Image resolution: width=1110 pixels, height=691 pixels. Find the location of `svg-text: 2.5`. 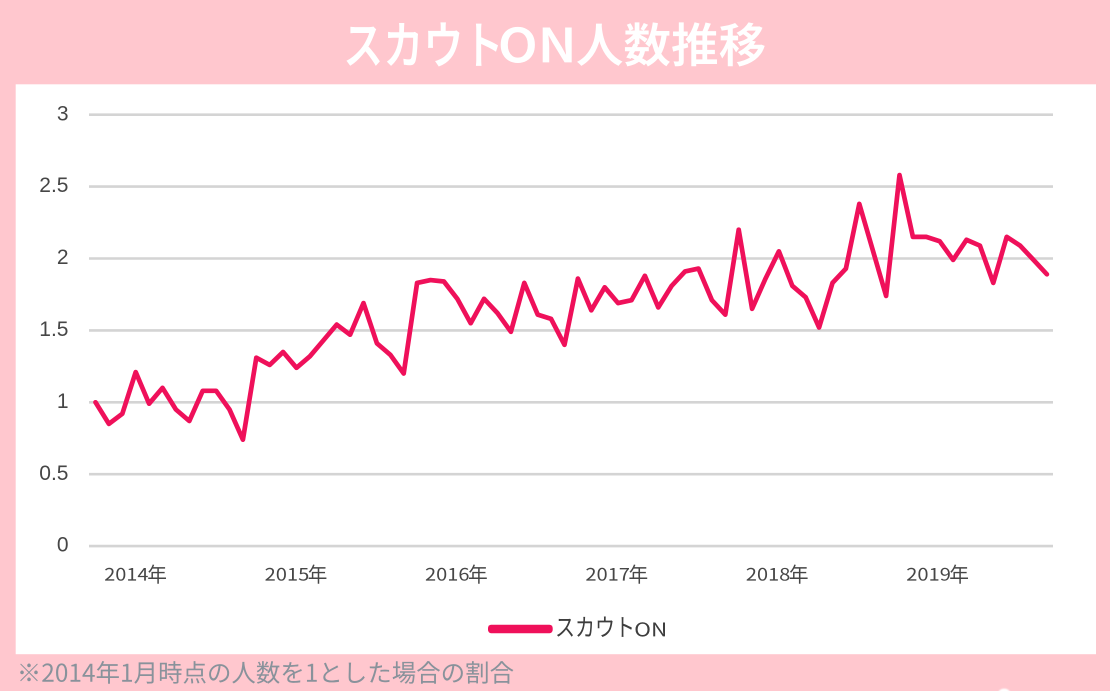

svg-text: 2.5 is located at coordinates (53, 185).